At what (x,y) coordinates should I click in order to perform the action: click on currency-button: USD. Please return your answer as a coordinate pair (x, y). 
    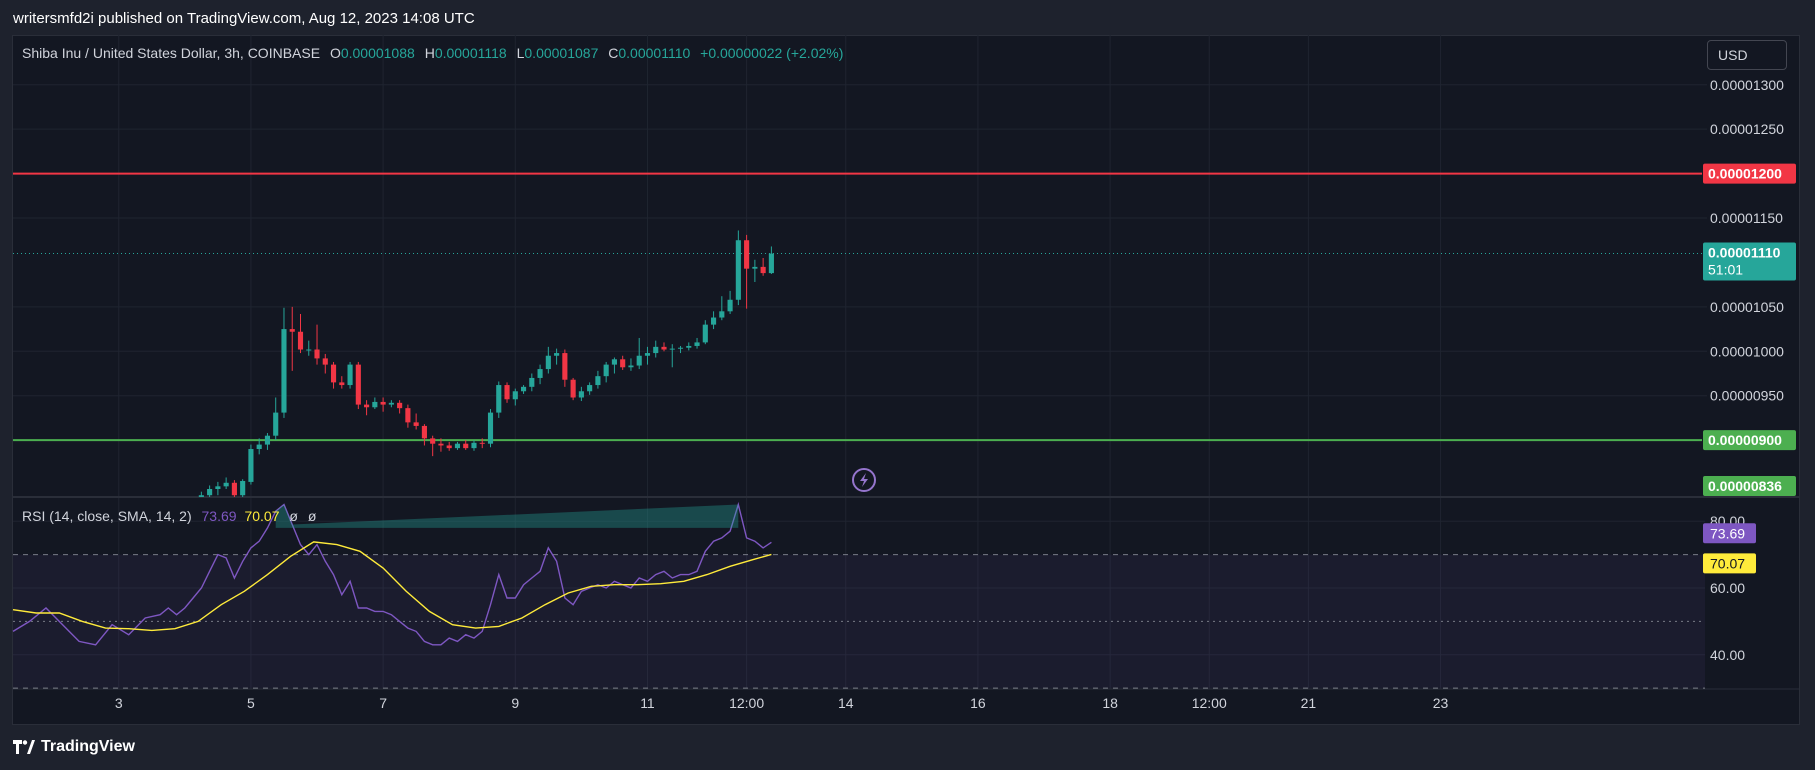
    Looking at the image, I should click on (1747, 55).